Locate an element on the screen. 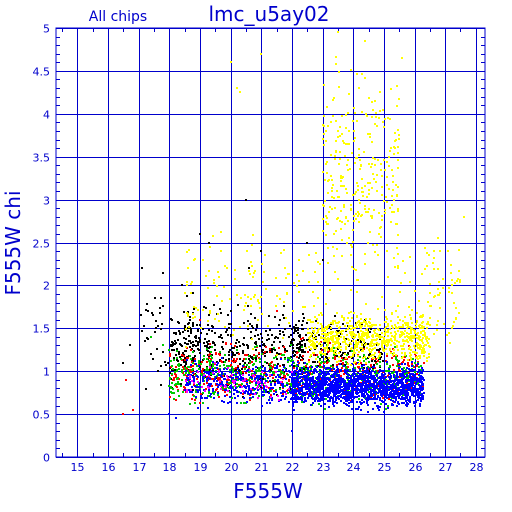  x-tick-label: 22 is located at coordinates (293, 467).